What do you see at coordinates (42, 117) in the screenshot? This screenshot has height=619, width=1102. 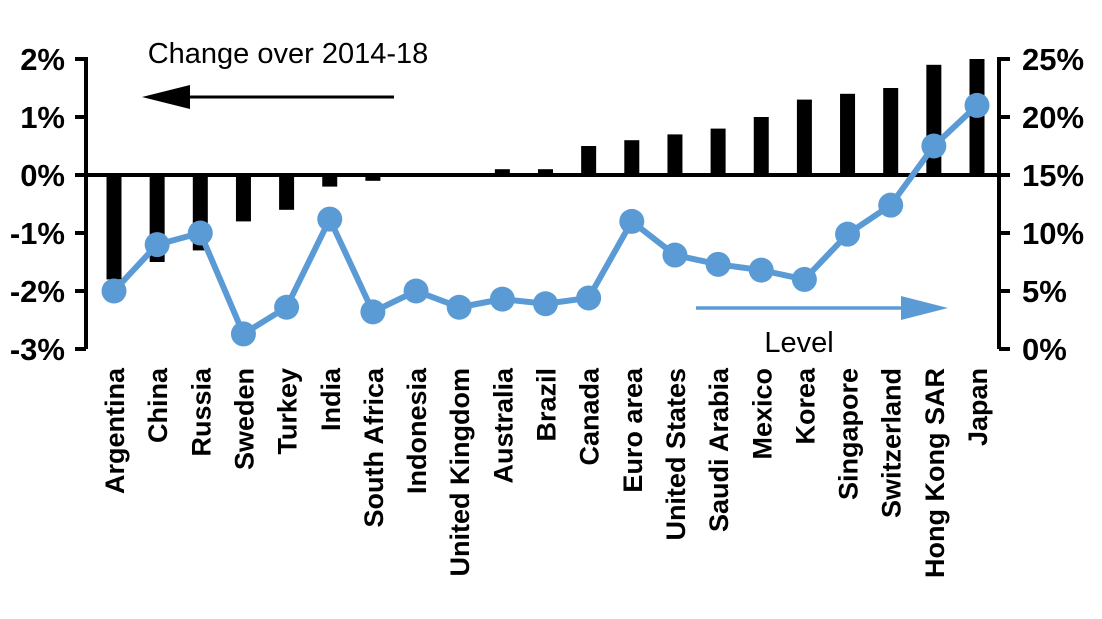 I see `left-axis-tick-label: 1%` at bounding box center [42, 117].